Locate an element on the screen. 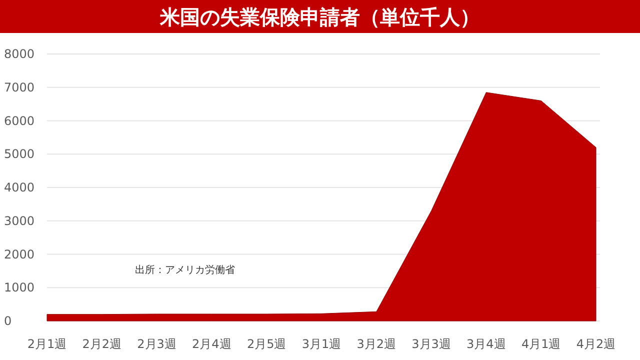 Image resolution: width=640 pixels, height=360 pixels. y-tick-label: 0 is located at coordinates (8, 321).